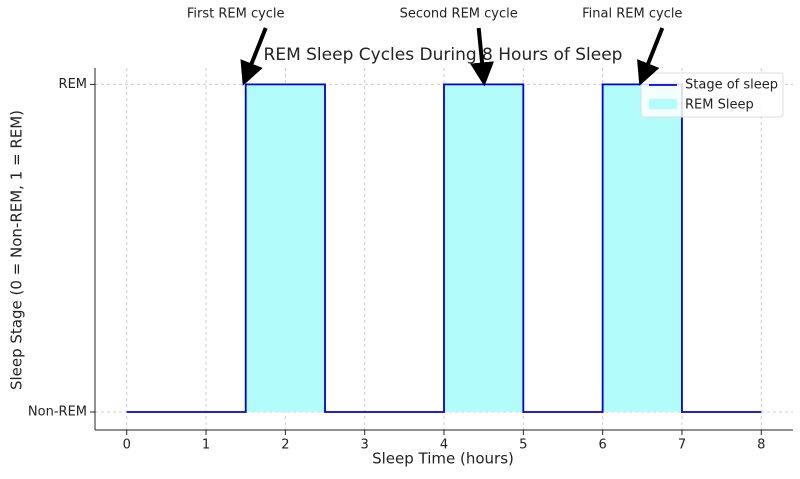 The image size is (800, 479). Describe the element at coordinates (285, 445) in the screenshot. I see `x-tick-label: 2` at that location.